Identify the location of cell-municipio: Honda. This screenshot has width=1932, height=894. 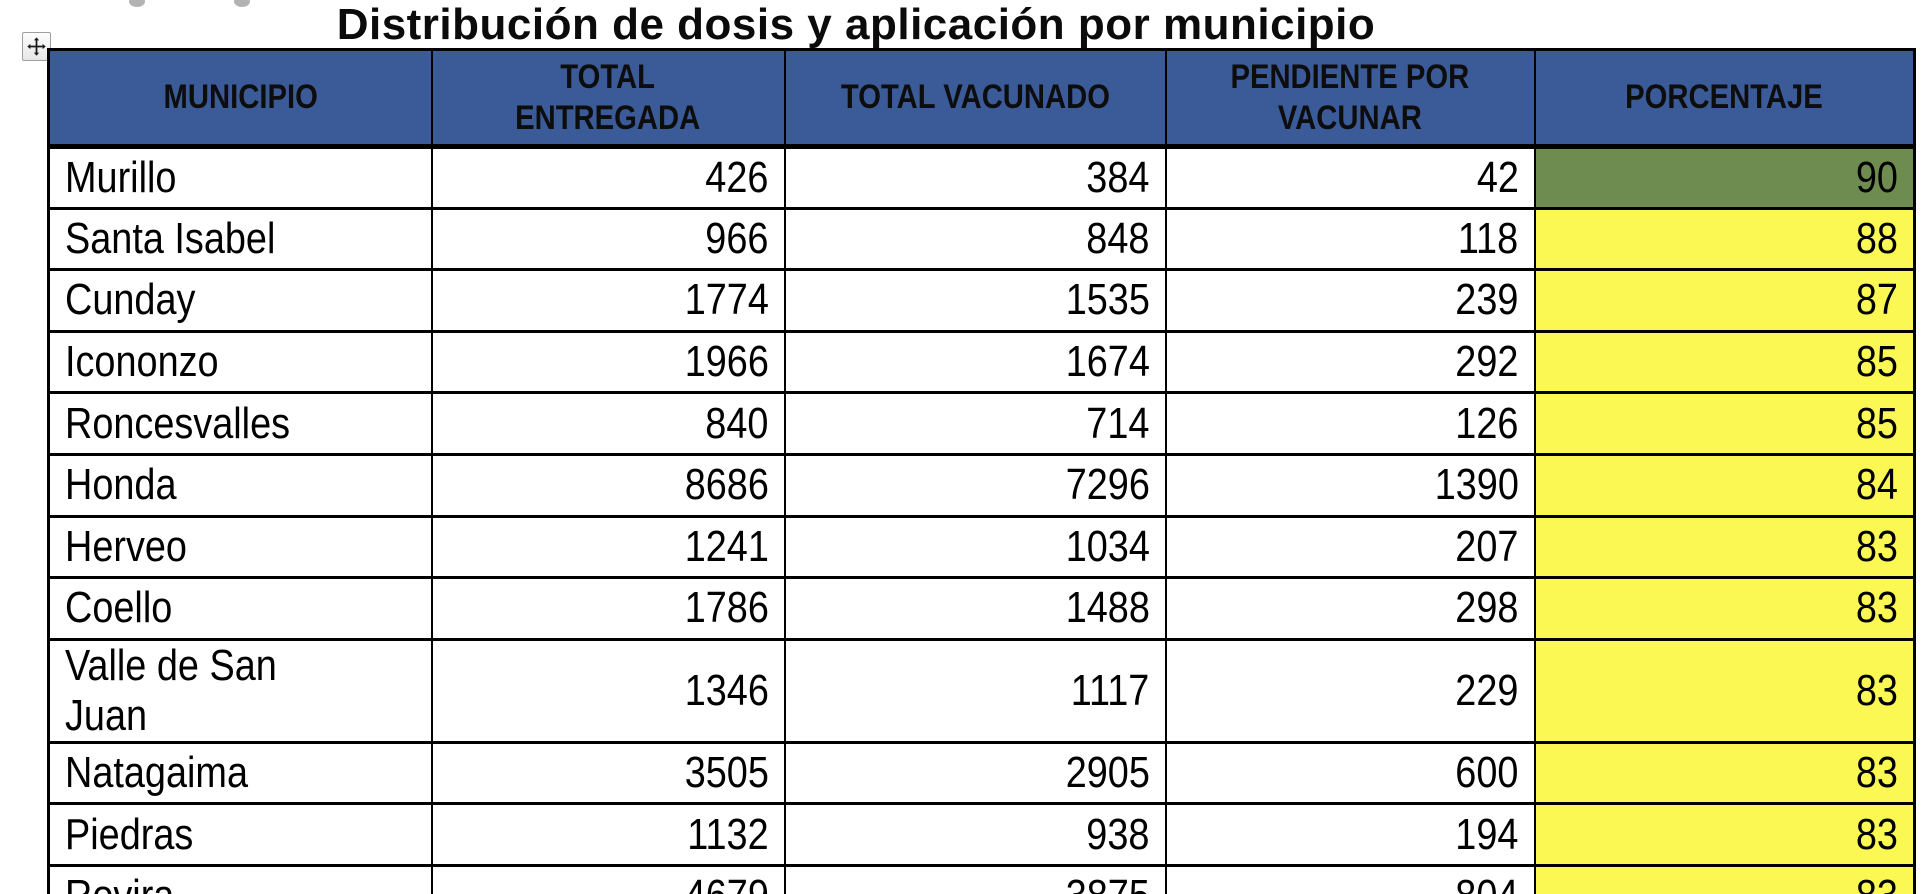
(240, 485).